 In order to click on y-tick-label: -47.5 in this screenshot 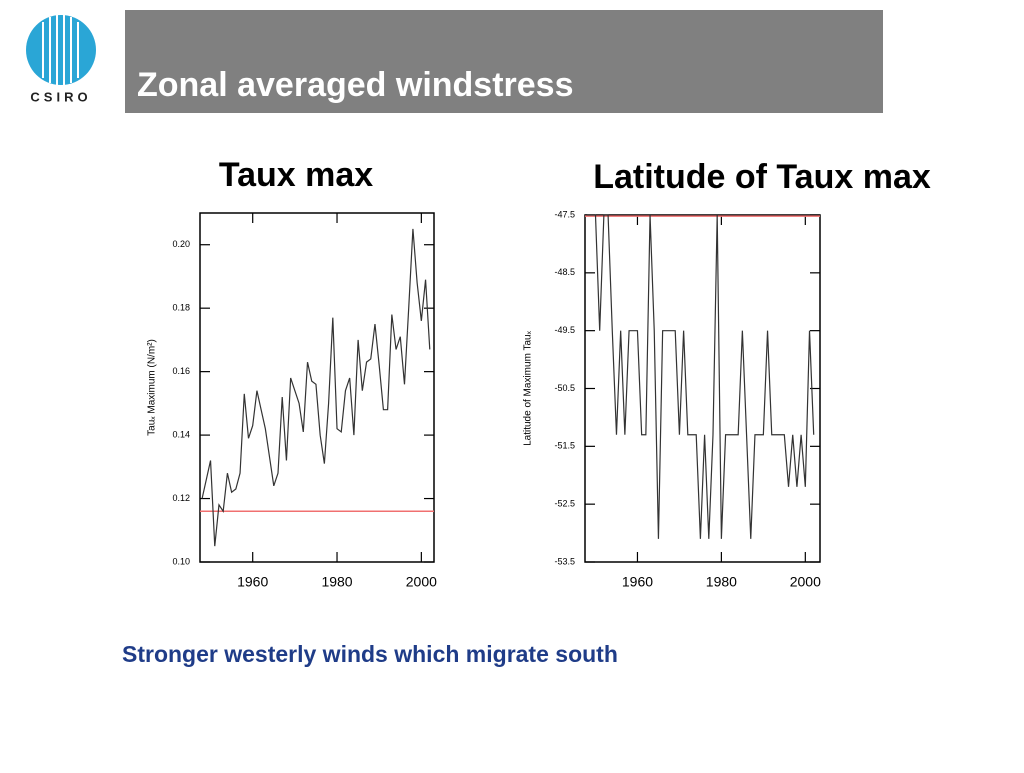, I will do `click(564, 214)`.